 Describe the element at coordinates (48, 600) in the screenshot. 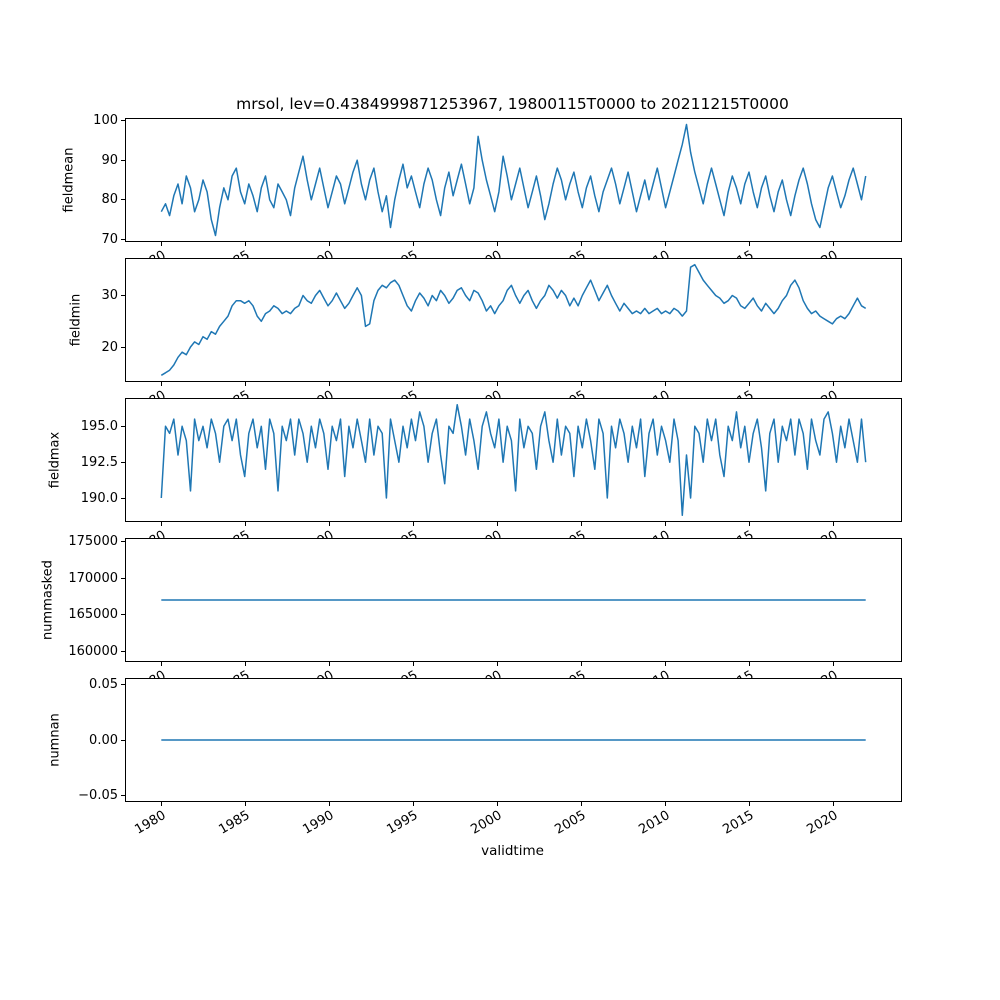

I see `y-axis-label-nummasked: nummasked` at that location.